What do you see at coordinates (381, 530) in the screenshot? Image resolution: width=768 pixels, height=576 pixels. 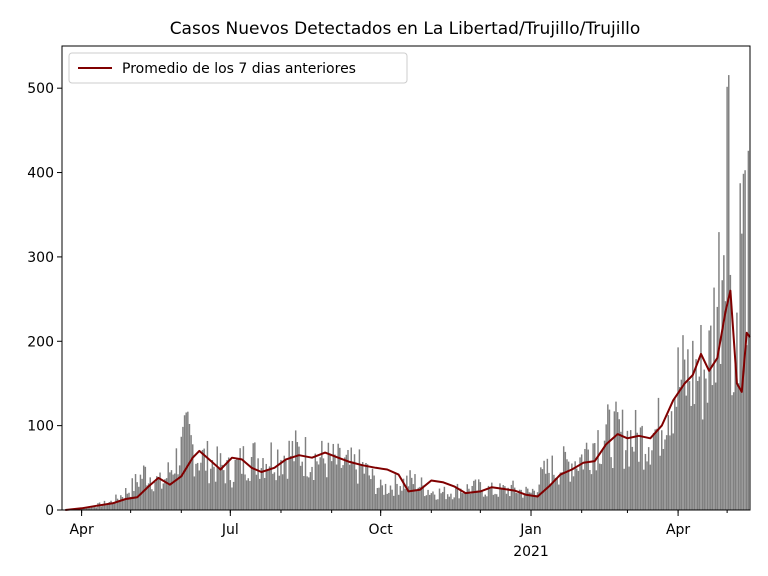 I see `x-tick-label: Oct` at bounding box center [381, 530].